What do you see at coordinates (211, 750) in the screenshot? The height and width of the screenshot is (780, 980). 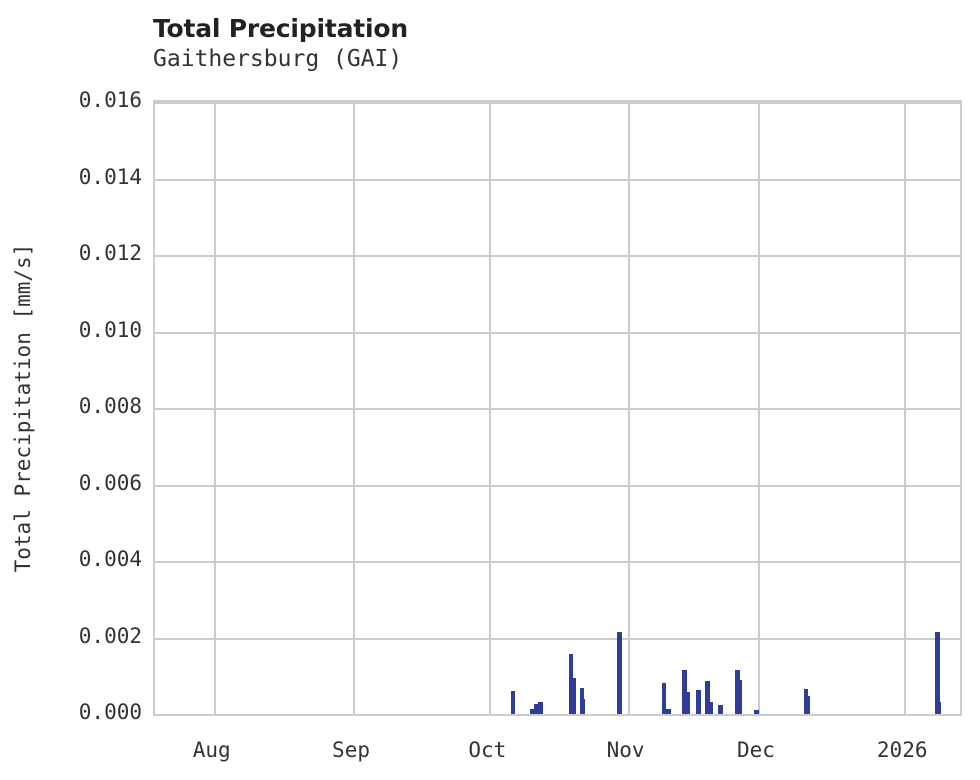 I see `x-axis-tick-label: Aug` at bounding box center [211, 750].